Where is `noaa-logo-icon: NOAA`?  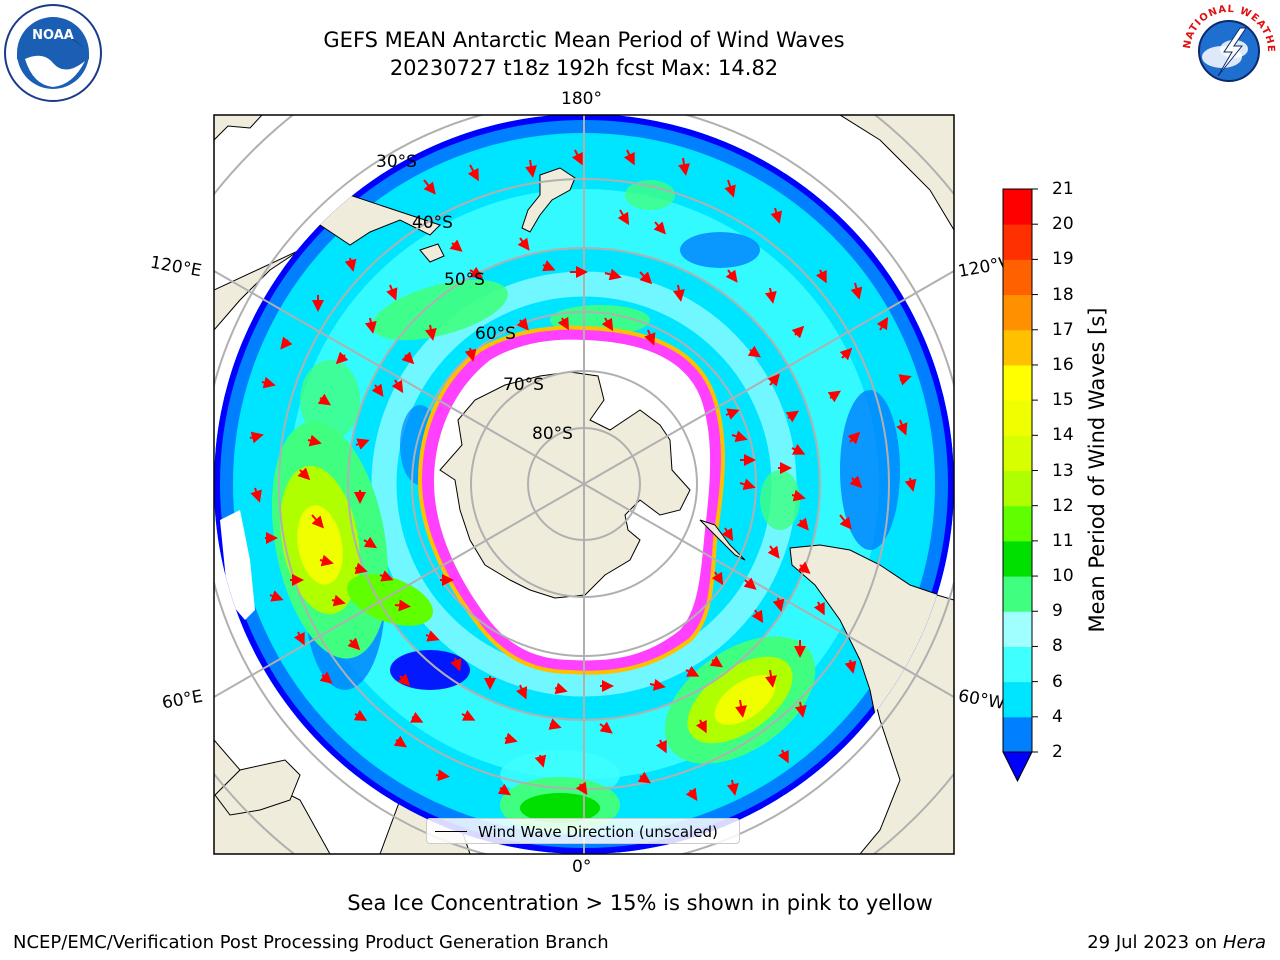 noaa-logo-icon: NOAA is located at coordinates (53, 53).